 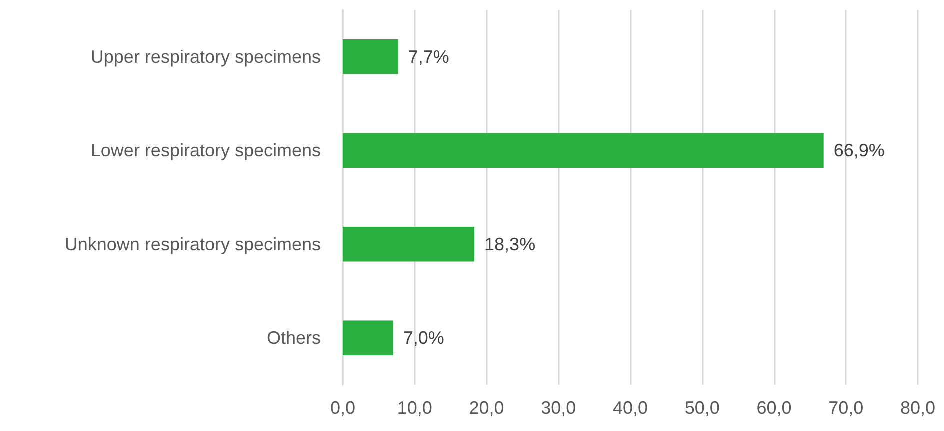 I want to click on y-tick-label: Others, so click(x=293, y=338).